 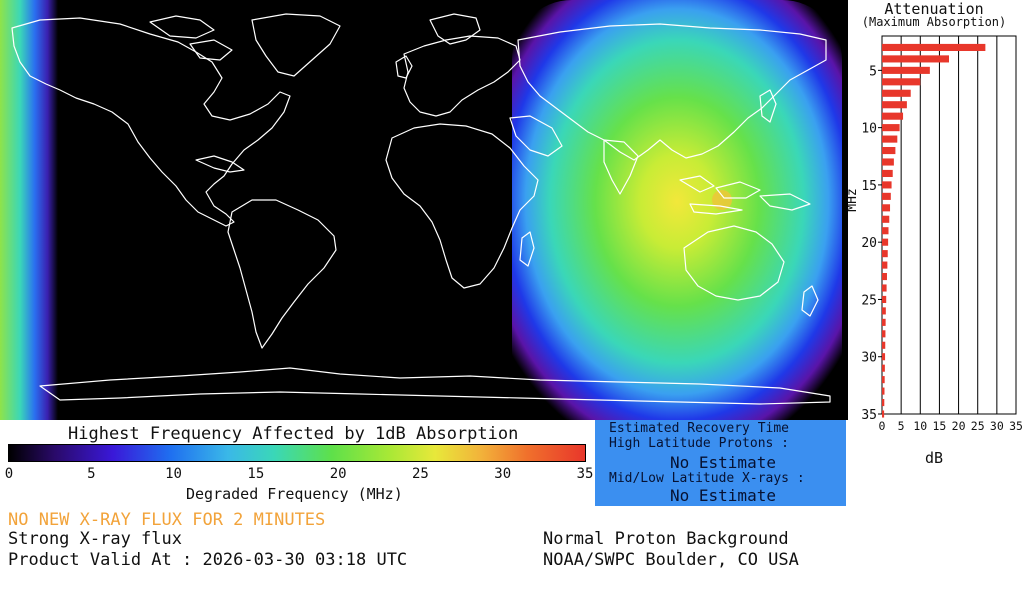 What do you see at coordinates (939, 426) in the screenshot?
I see `attenuation-x-tick-label: 15` at bounding box center [939, 426].